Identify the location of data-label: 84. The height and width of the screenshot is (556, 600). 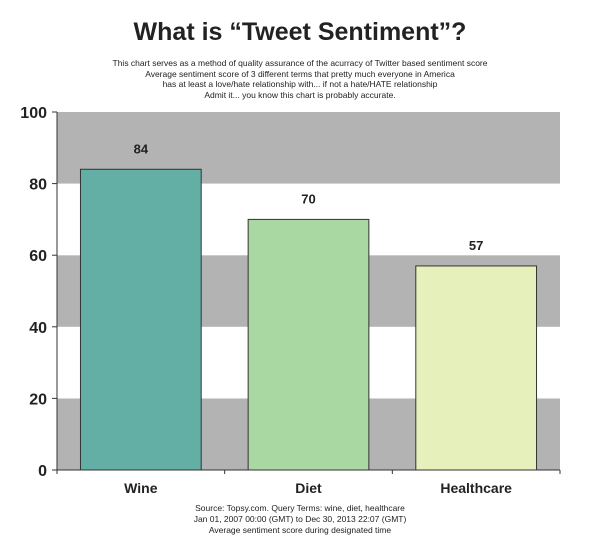
(141, 148).